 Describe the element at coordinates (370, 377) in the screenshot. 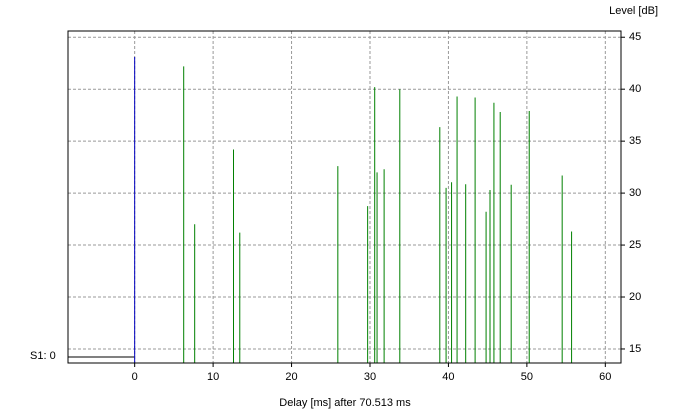

I see `x-tick-label: 30` at that location.